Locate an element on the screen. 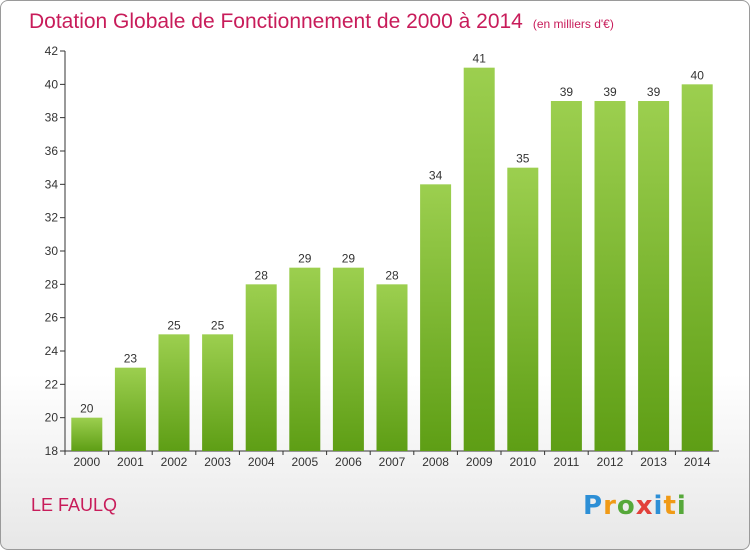  y-tick-label: 40 is located at coordinates (52, 84).